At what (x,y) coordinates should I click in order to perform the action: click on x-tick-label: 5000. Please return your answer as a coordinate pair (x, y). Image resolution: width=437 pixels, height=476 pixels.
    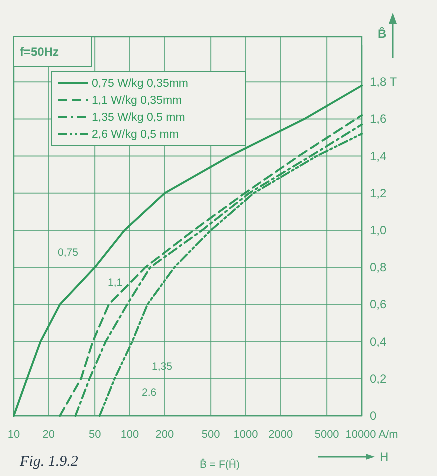
    Looking at the image, I should click on (327, 435).